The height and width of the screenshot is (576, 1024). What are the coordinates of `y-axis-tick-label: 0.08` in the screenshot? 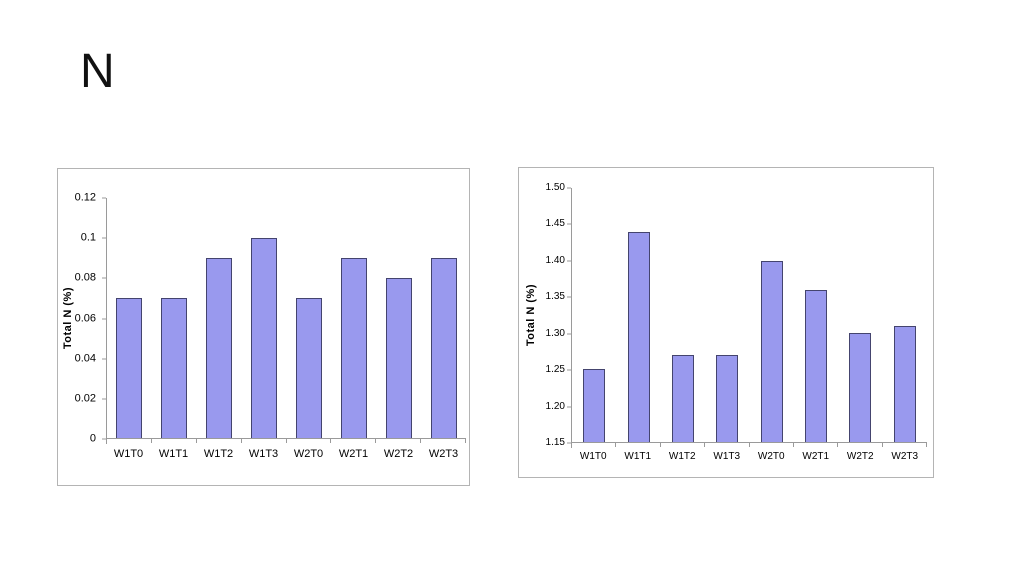 It's located at (85, 277).